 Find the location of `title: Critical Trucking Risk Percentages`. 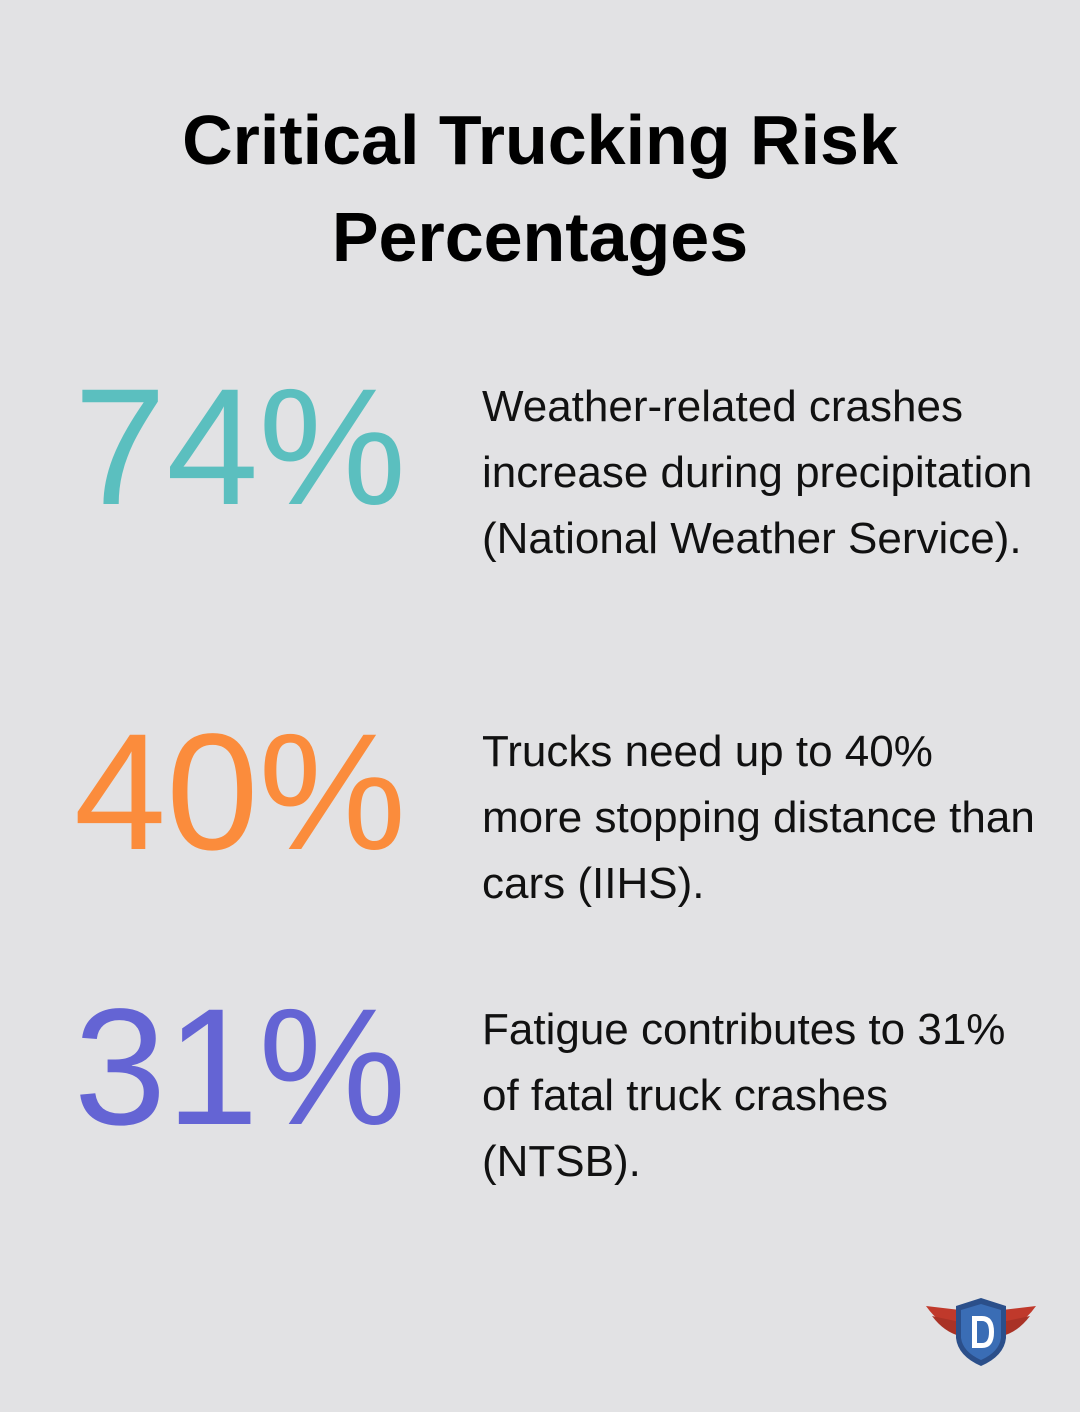

title: Critical Trucking Risk Percentages is located at coordinates (540, 188).